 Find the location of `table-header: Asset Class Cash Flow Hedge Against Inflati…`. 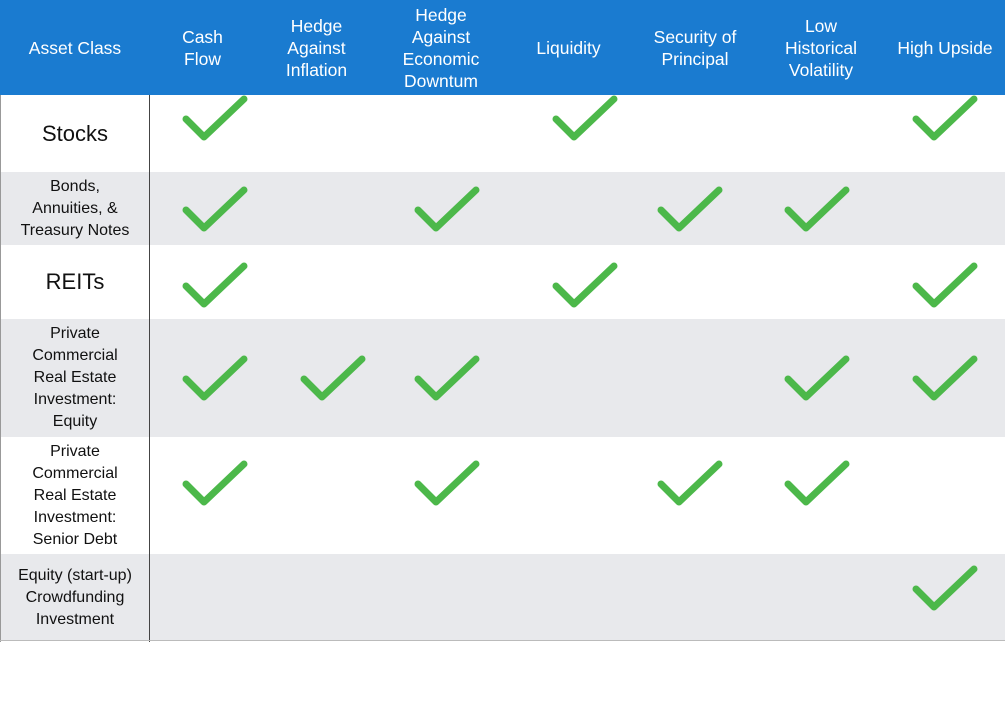

table-header: Asset Class Cash Flow Hedge Against Inflati… is located at coordinates (502, 47).